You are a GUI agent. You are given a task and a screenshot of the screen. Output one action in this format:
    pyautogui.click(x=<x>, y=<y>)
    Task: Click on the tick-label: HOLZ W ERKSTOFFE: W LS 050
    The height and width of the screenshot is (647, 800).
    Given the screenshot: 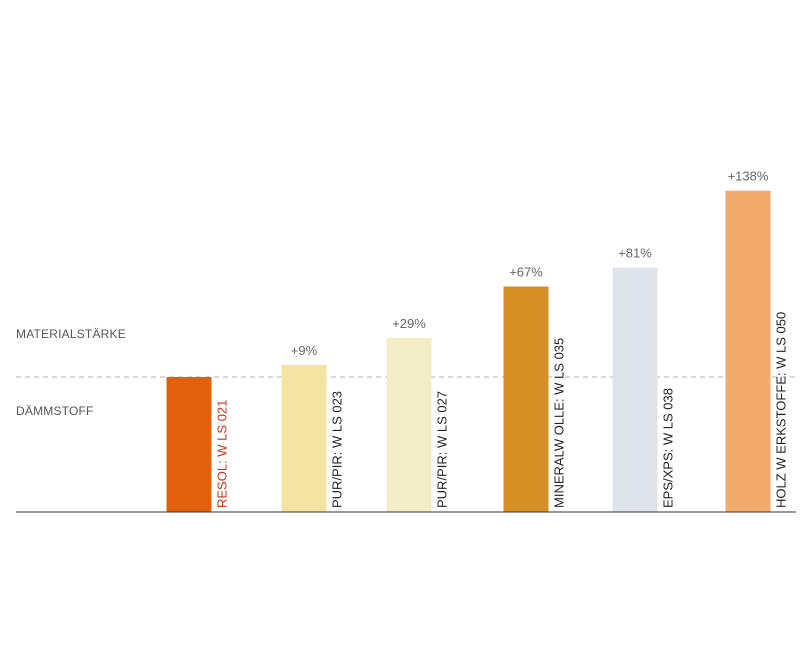 What is the action you would take?
    pyautogui.click(x=781, y=410)
    